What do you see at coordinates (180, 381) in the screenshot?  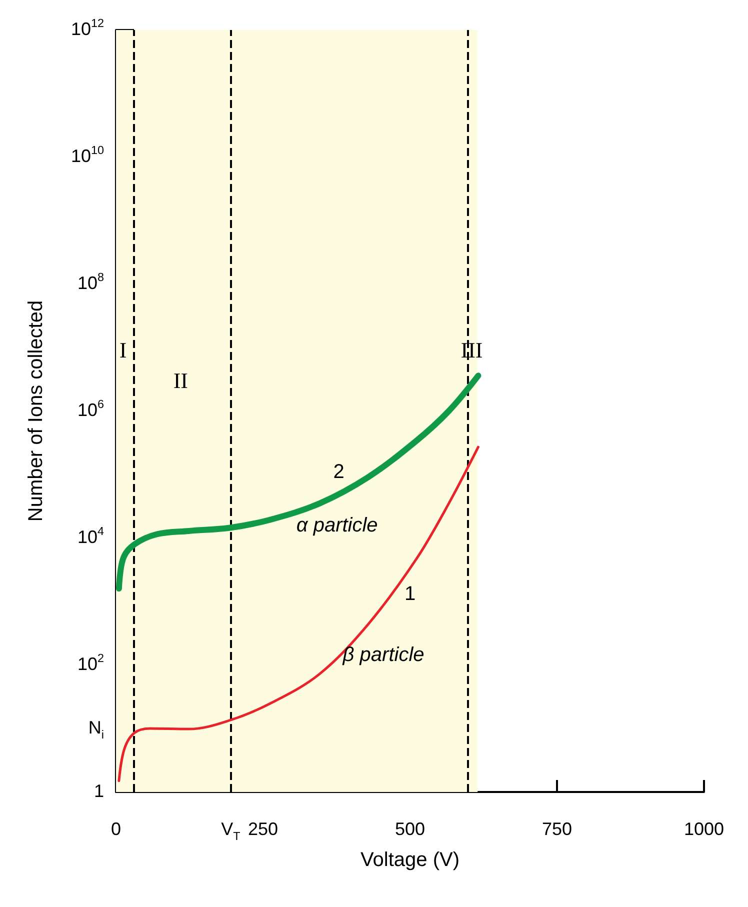 I see `annotation: II` at bounding box center [180, 381].